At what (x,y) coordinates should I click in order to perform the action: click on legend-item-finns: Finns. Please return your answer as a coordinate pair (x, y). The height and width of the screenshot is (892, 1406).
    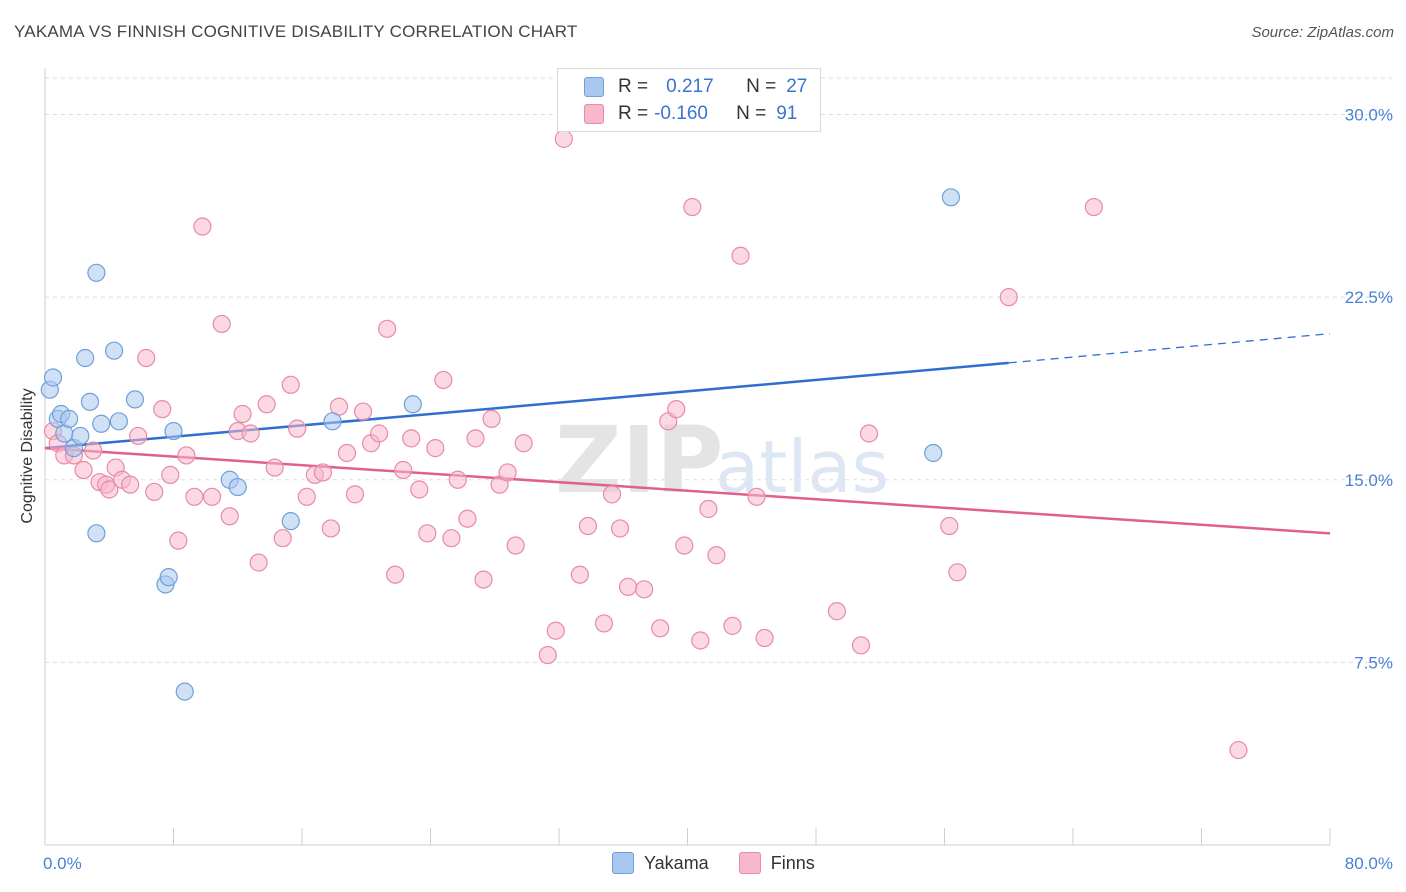
    Looking at the image, I should click on (776, 863).